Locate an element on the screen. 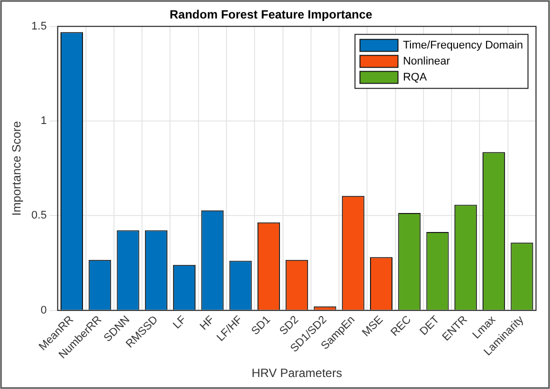  y-tick-label: 1 is located at coordinates (43, 121).